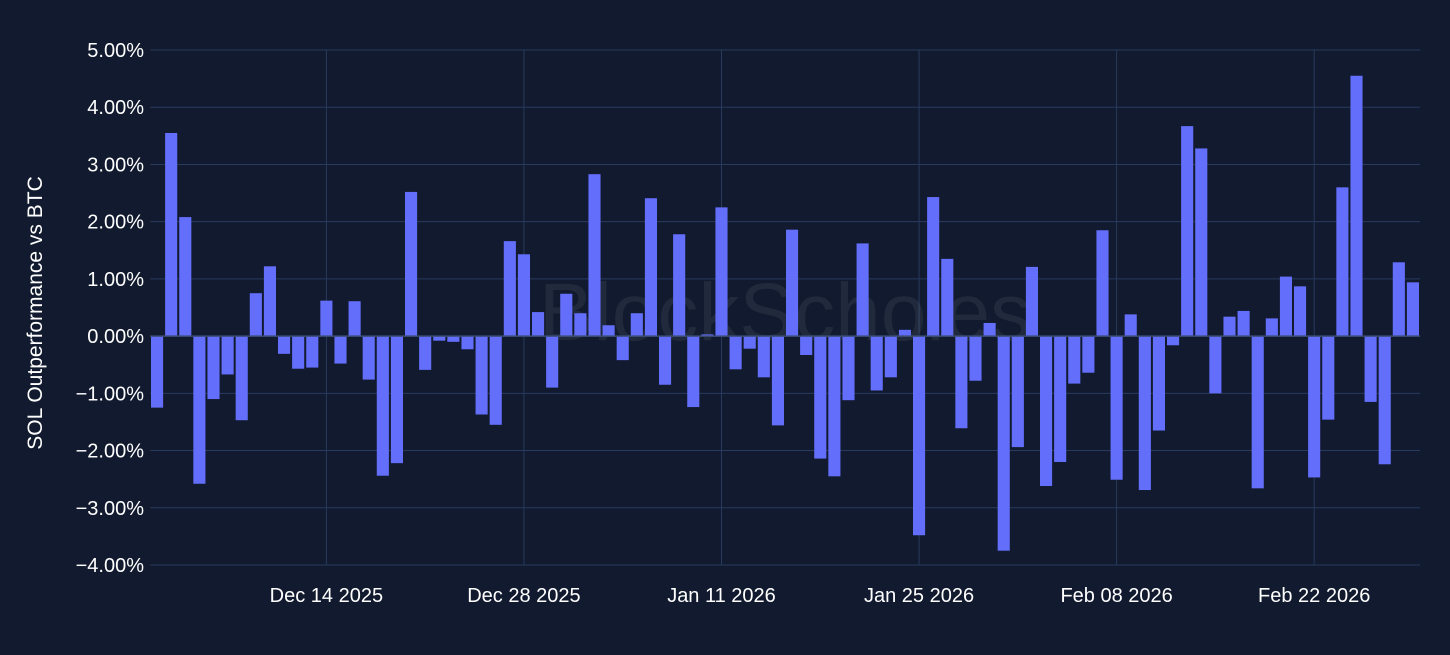  Describe the element at coordinates (110, 566) in the screenshot. I see `y-tick-label: −4.00%` at that location.